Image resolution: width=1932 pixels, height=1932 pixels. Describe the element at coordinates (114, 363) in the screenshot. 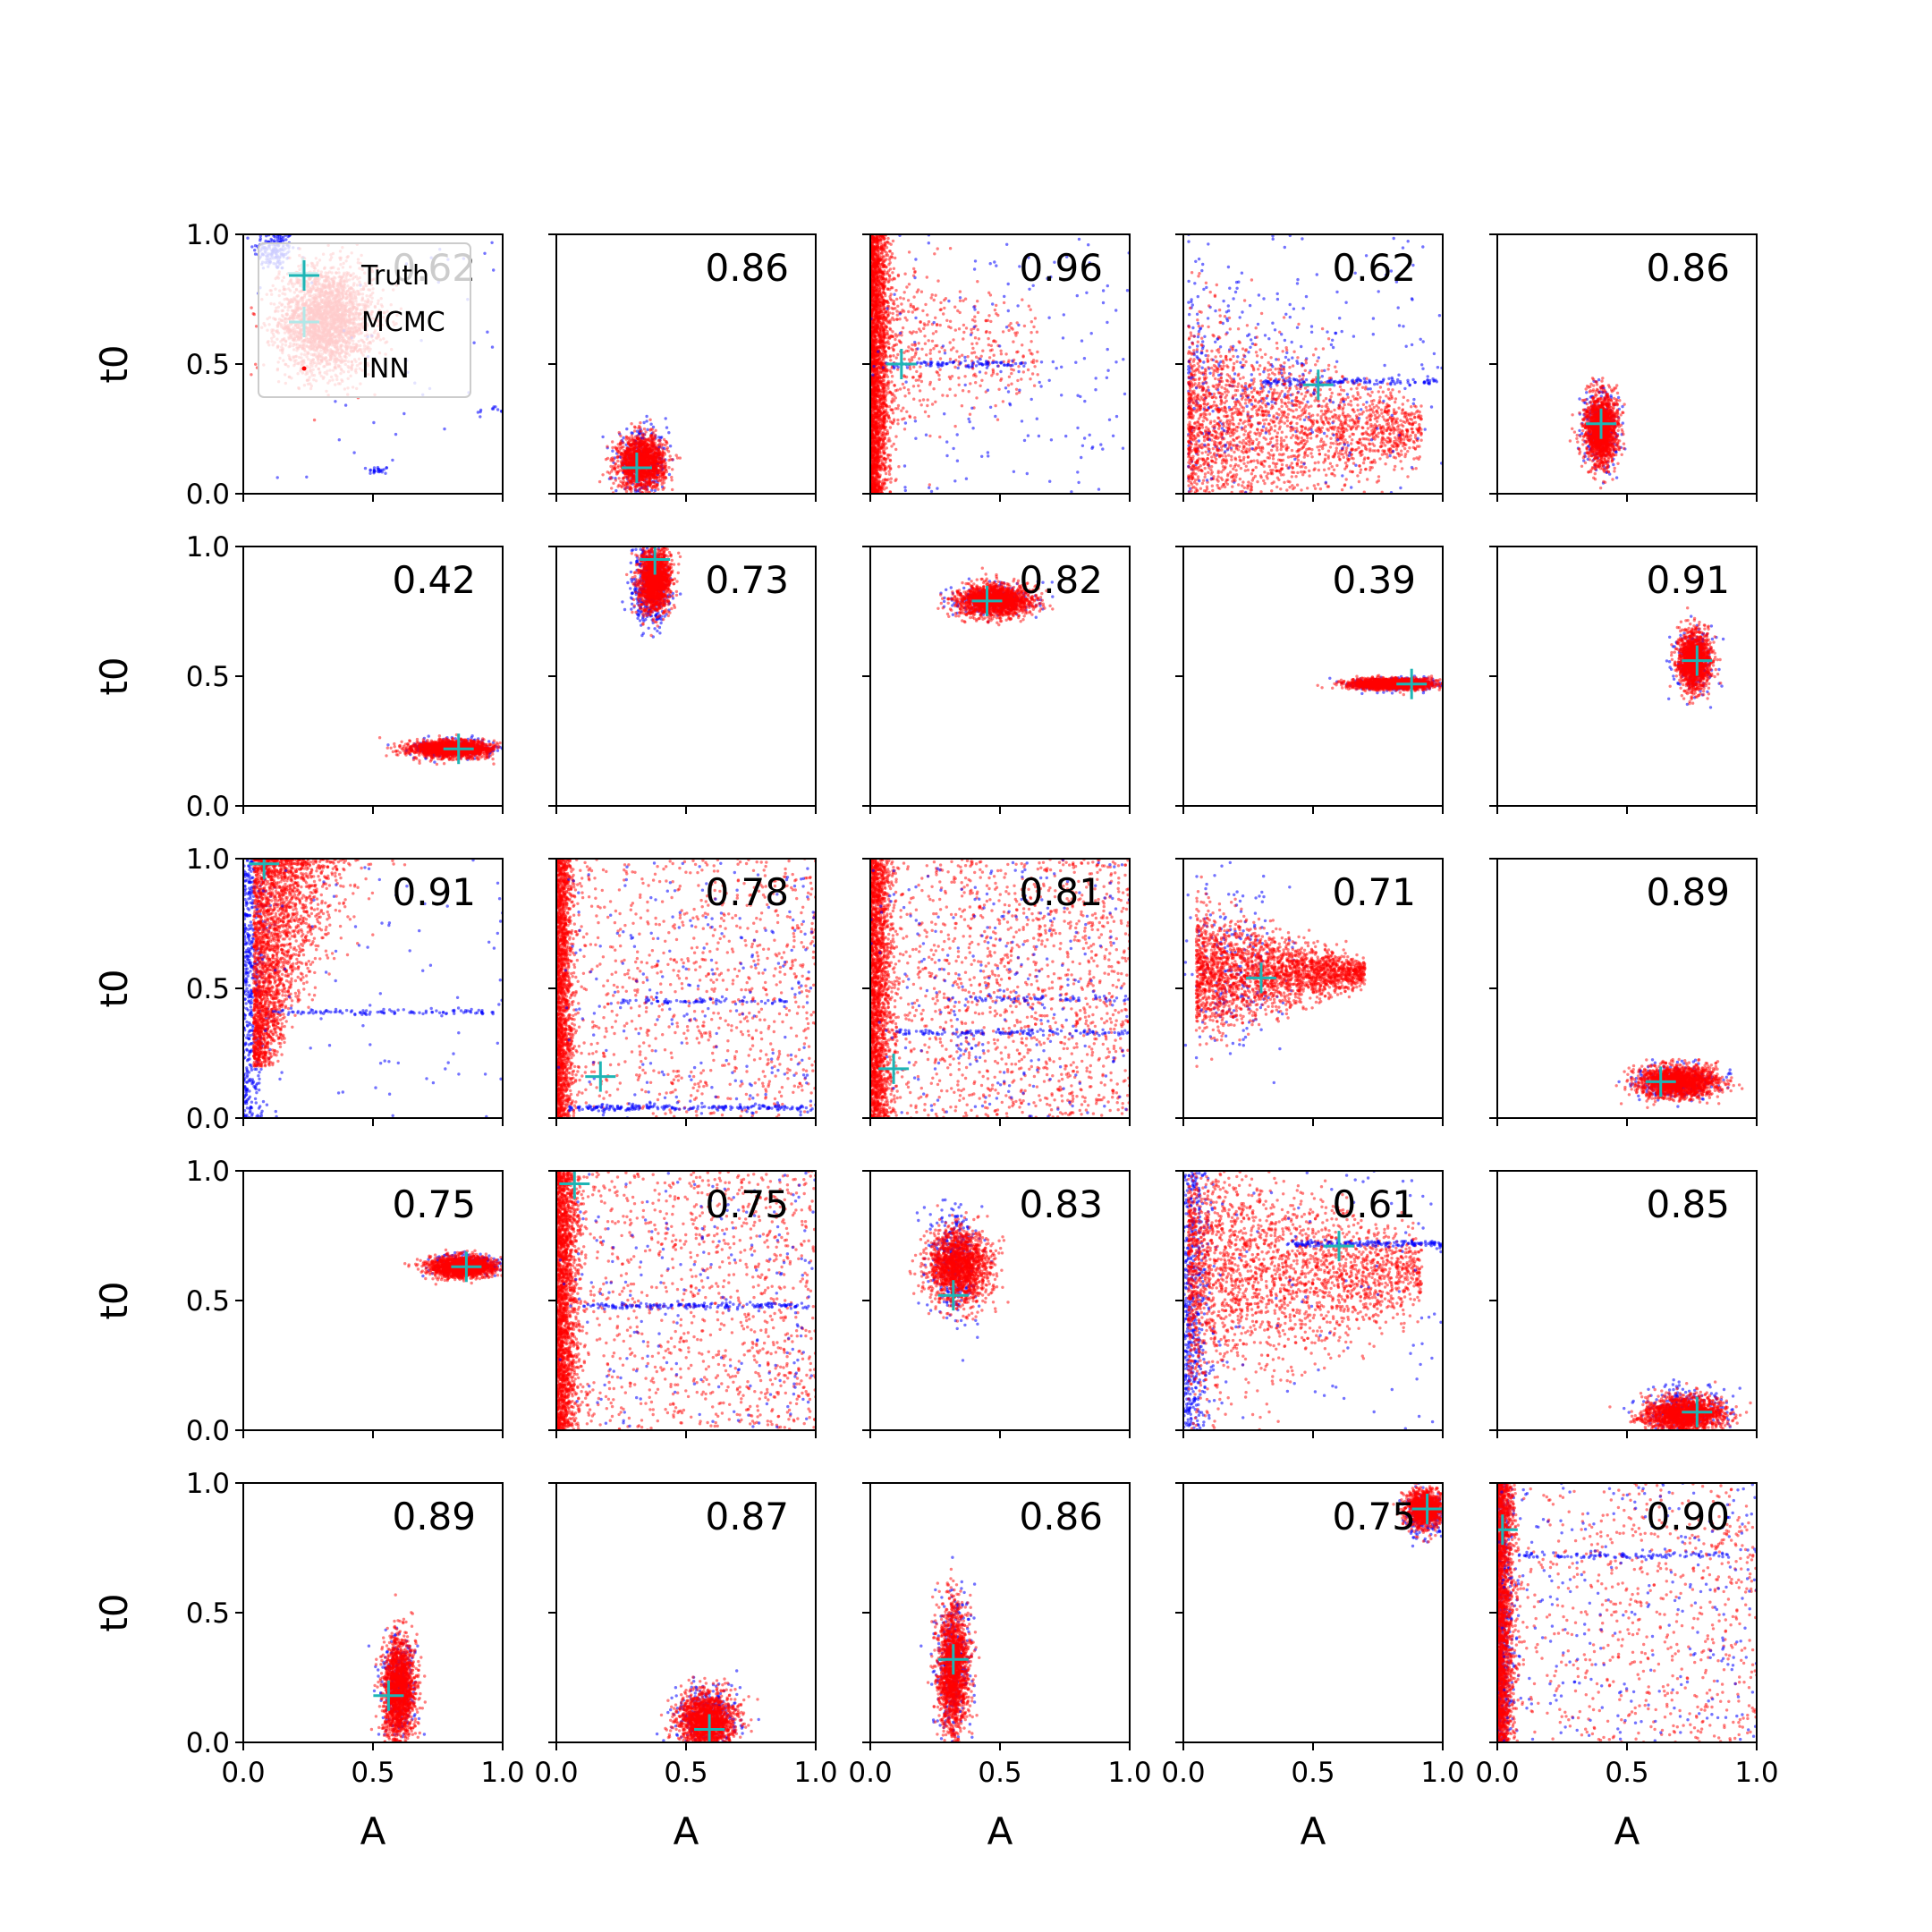

I see `y-axis-label: t0` at that location.